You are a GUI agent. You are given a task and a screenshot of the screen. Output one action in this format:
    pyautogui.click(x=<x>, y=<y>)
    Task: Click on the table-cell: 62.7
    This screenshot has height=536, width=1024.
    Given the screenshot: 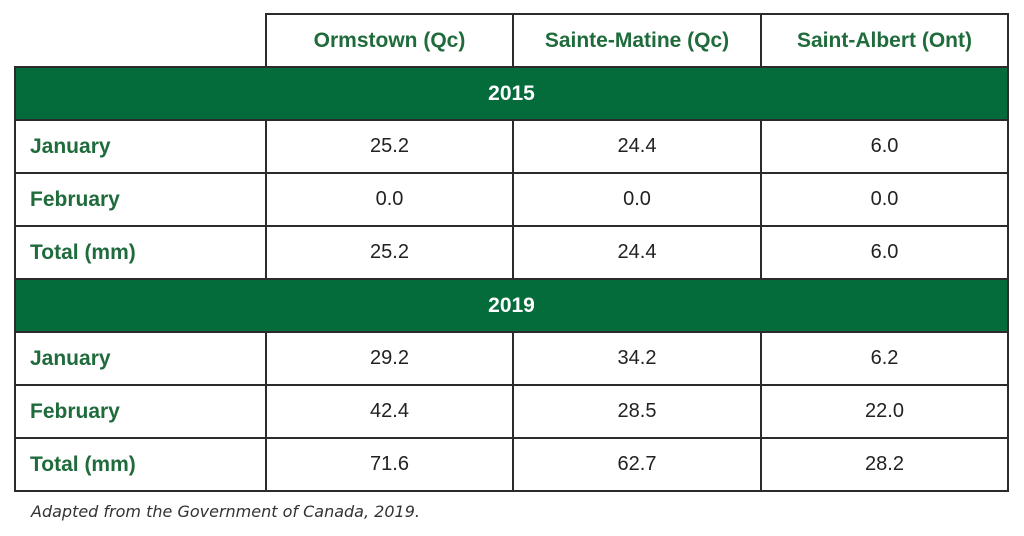 What is the action you would take?
    pyautogui.click(x=637, y=464)
    